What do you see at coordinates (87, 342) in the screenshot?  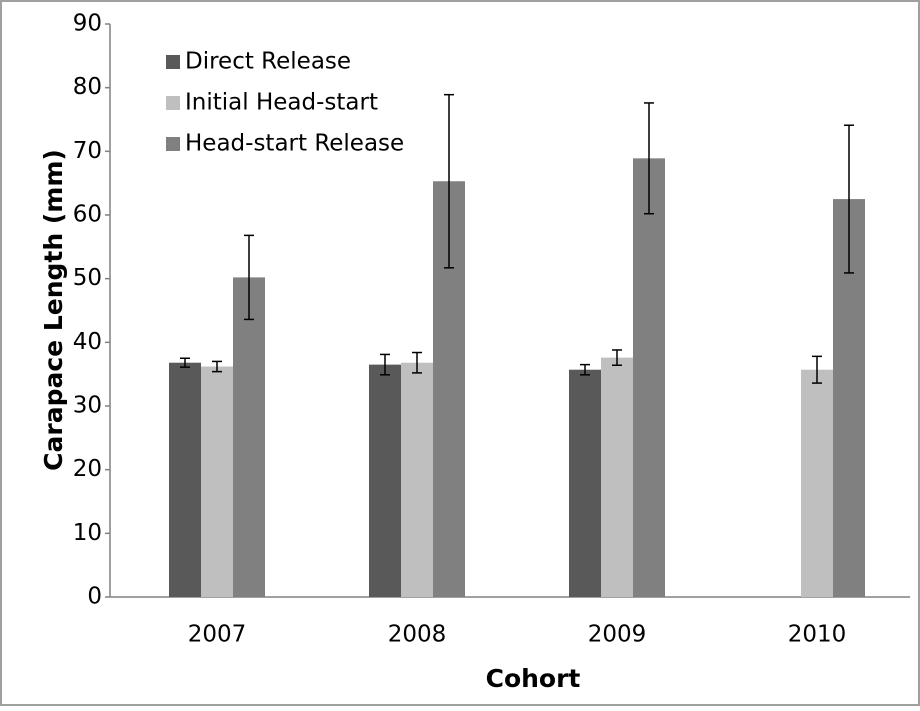 I see `y-tick-label: 40` at bounding box center [87, 342].